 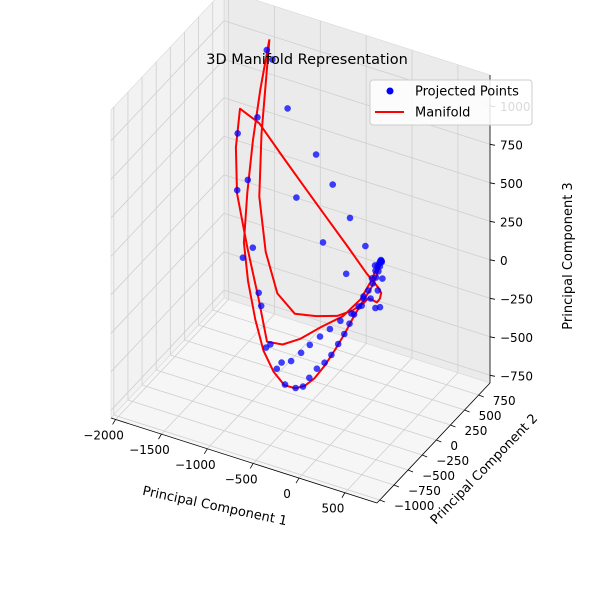 I want to click on legend-box, so click(x=451, y=102).